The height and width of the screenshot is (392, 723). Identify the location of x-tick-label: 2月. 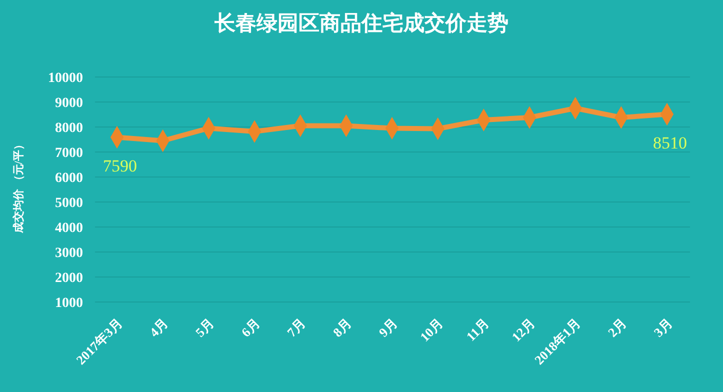
(617, 328).